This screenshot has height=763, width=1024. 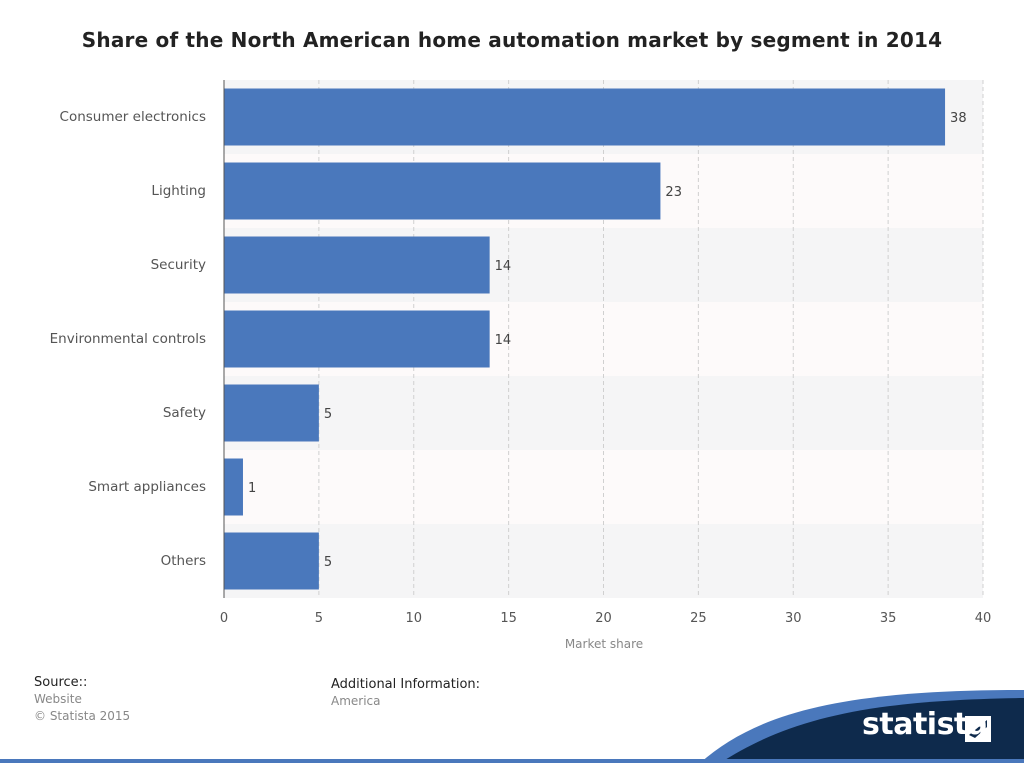 What do you see at coordinates (673, 192) in the screenshot?
I see `data-label: 23` at bounding box center [673, 192].